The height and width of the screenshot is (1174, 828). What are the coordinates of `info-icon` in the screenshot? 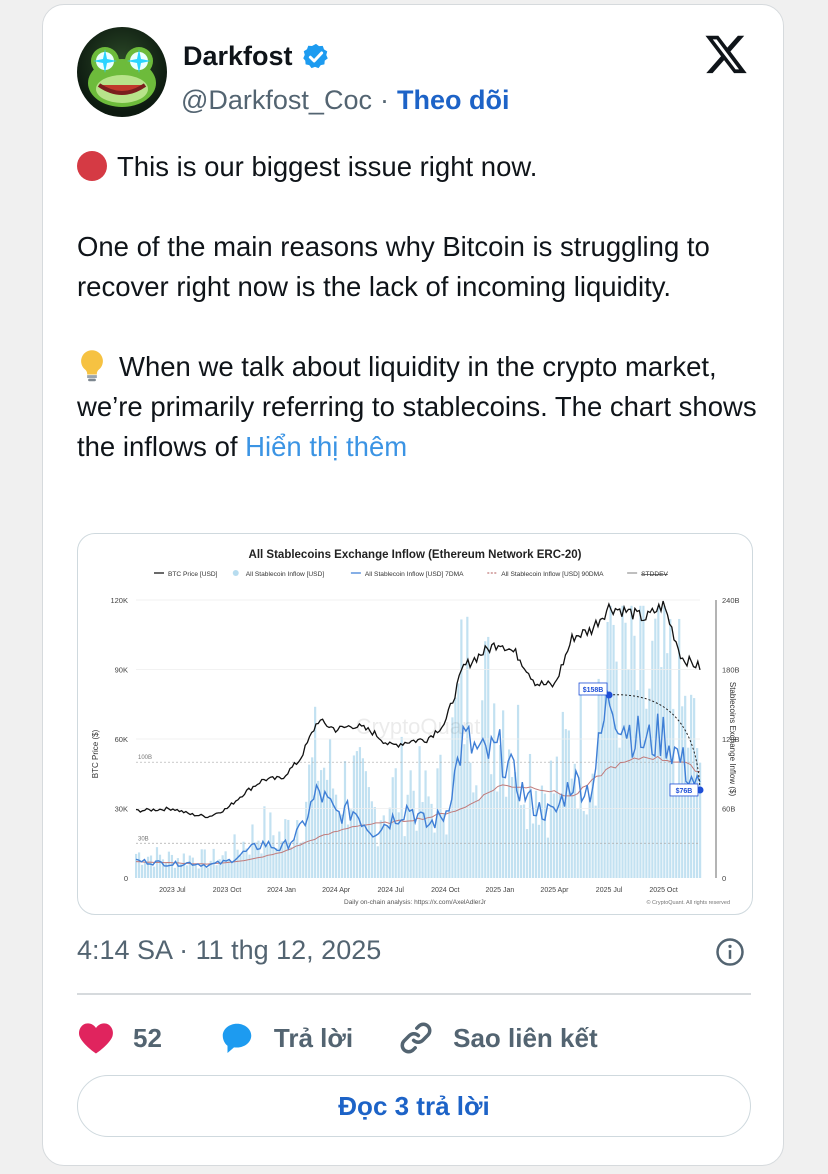 It's located at (730, 952).